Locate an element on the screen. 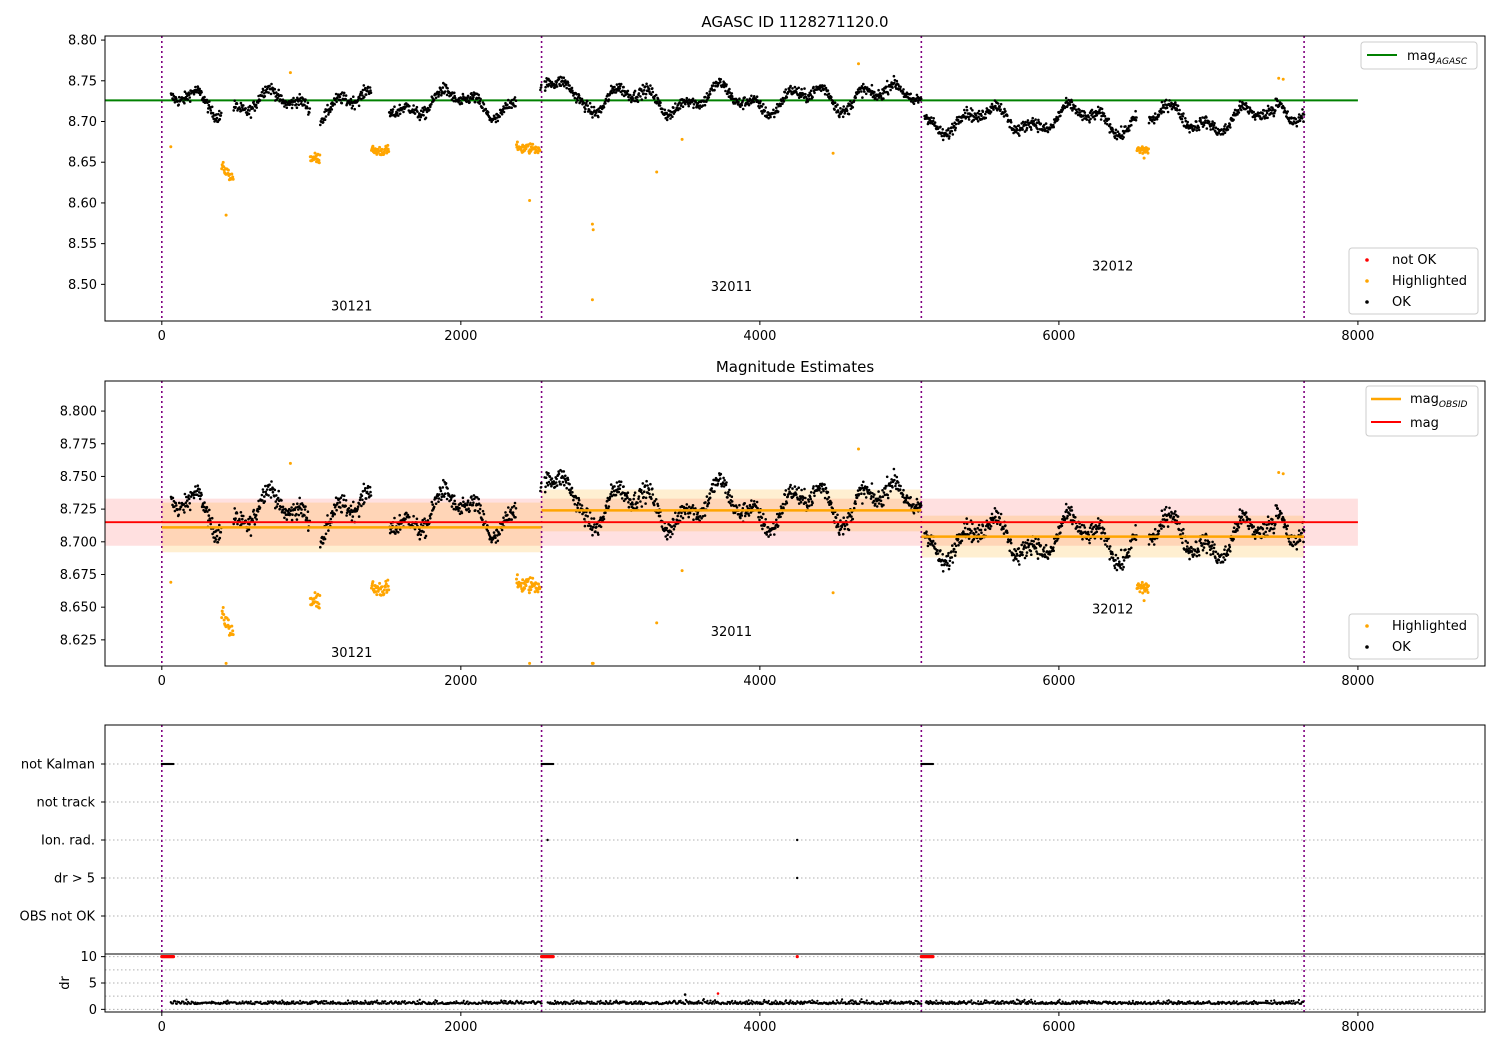 The height and width of the screenshot is (1050, 1500). x-tick-label: 8000 is located at coordinates (1357, 681).